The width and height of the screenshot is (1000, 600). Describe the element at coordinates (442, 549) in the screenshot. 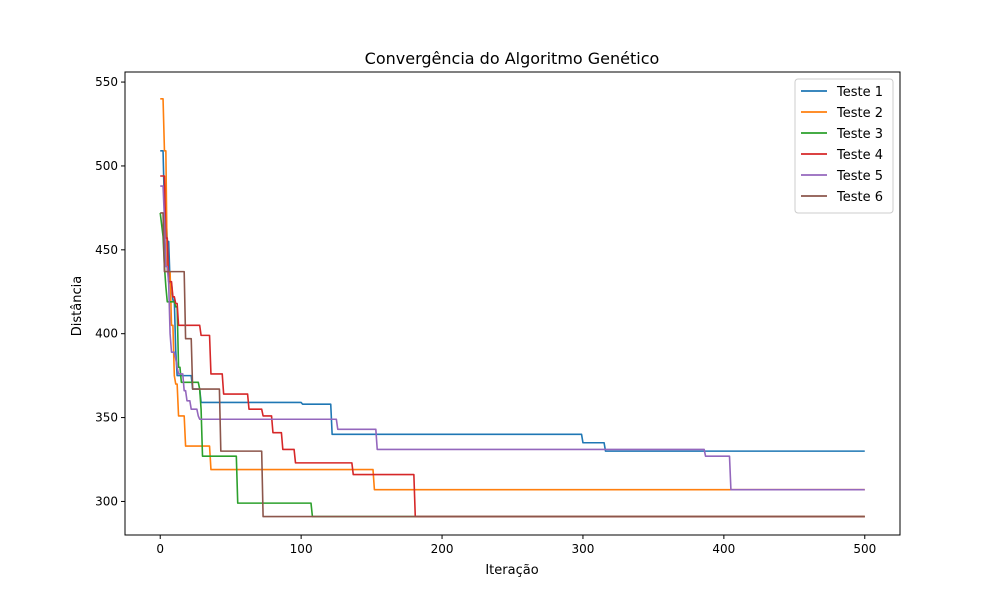

I see `x-tick-label: 200` at that location.